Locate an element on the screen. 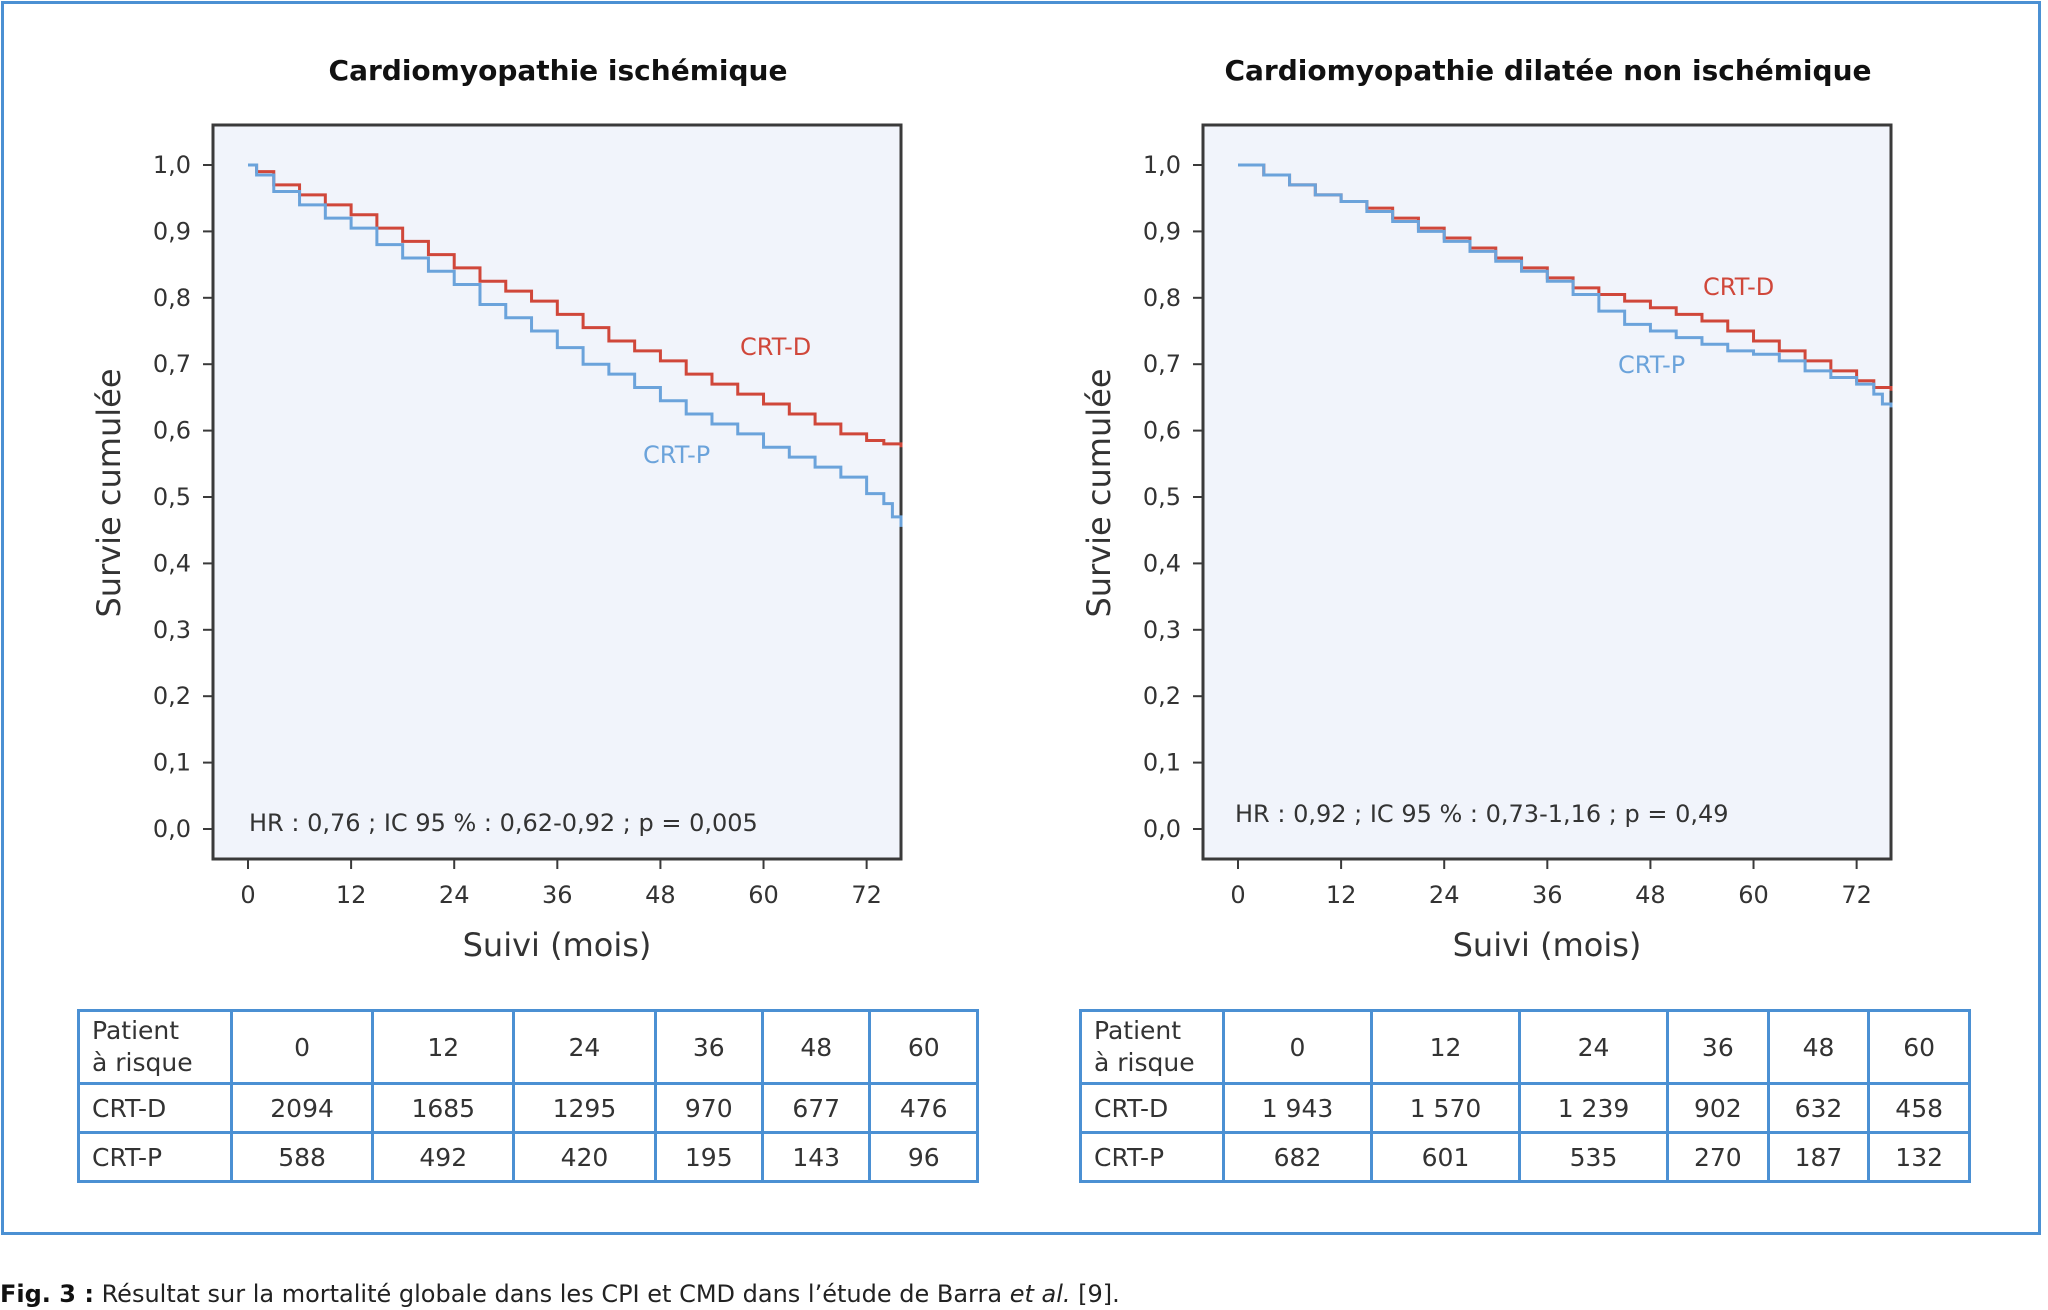 This screenshot has height=1310, width=2048. risk-value-cell: 132 is located at coordinates (1919, 1157).